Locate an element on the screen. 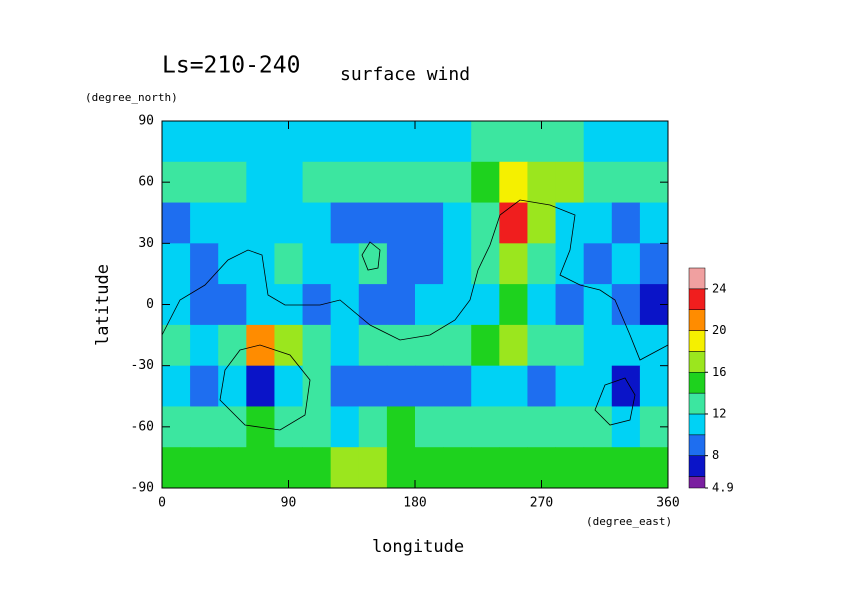 The width and height of the screenshot is (842, 599). y-tick-label: -90 is located at coordinates (142, 488).